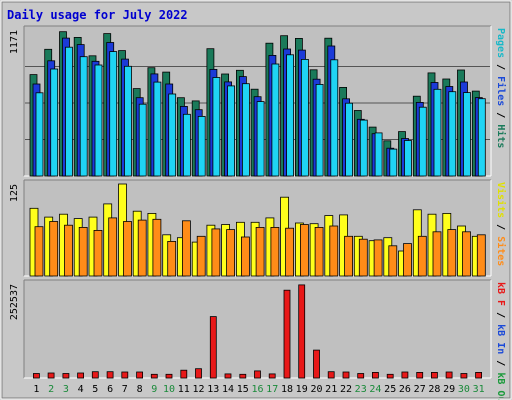 The height and width of the screenshot is (400, 512). I want to click on x-tick-label: 31, so click(479, 389).